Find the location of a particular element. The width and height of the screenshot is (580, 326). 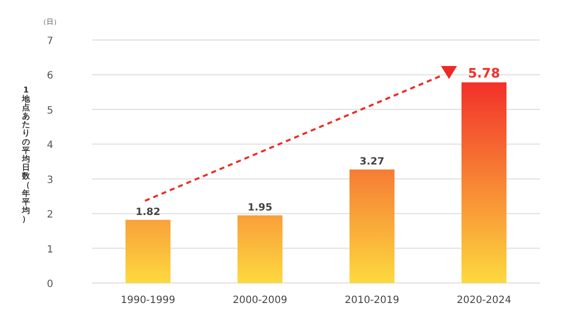

text: 1地点あたりの平均日数（年平均） is located at coordinates (26, 155).